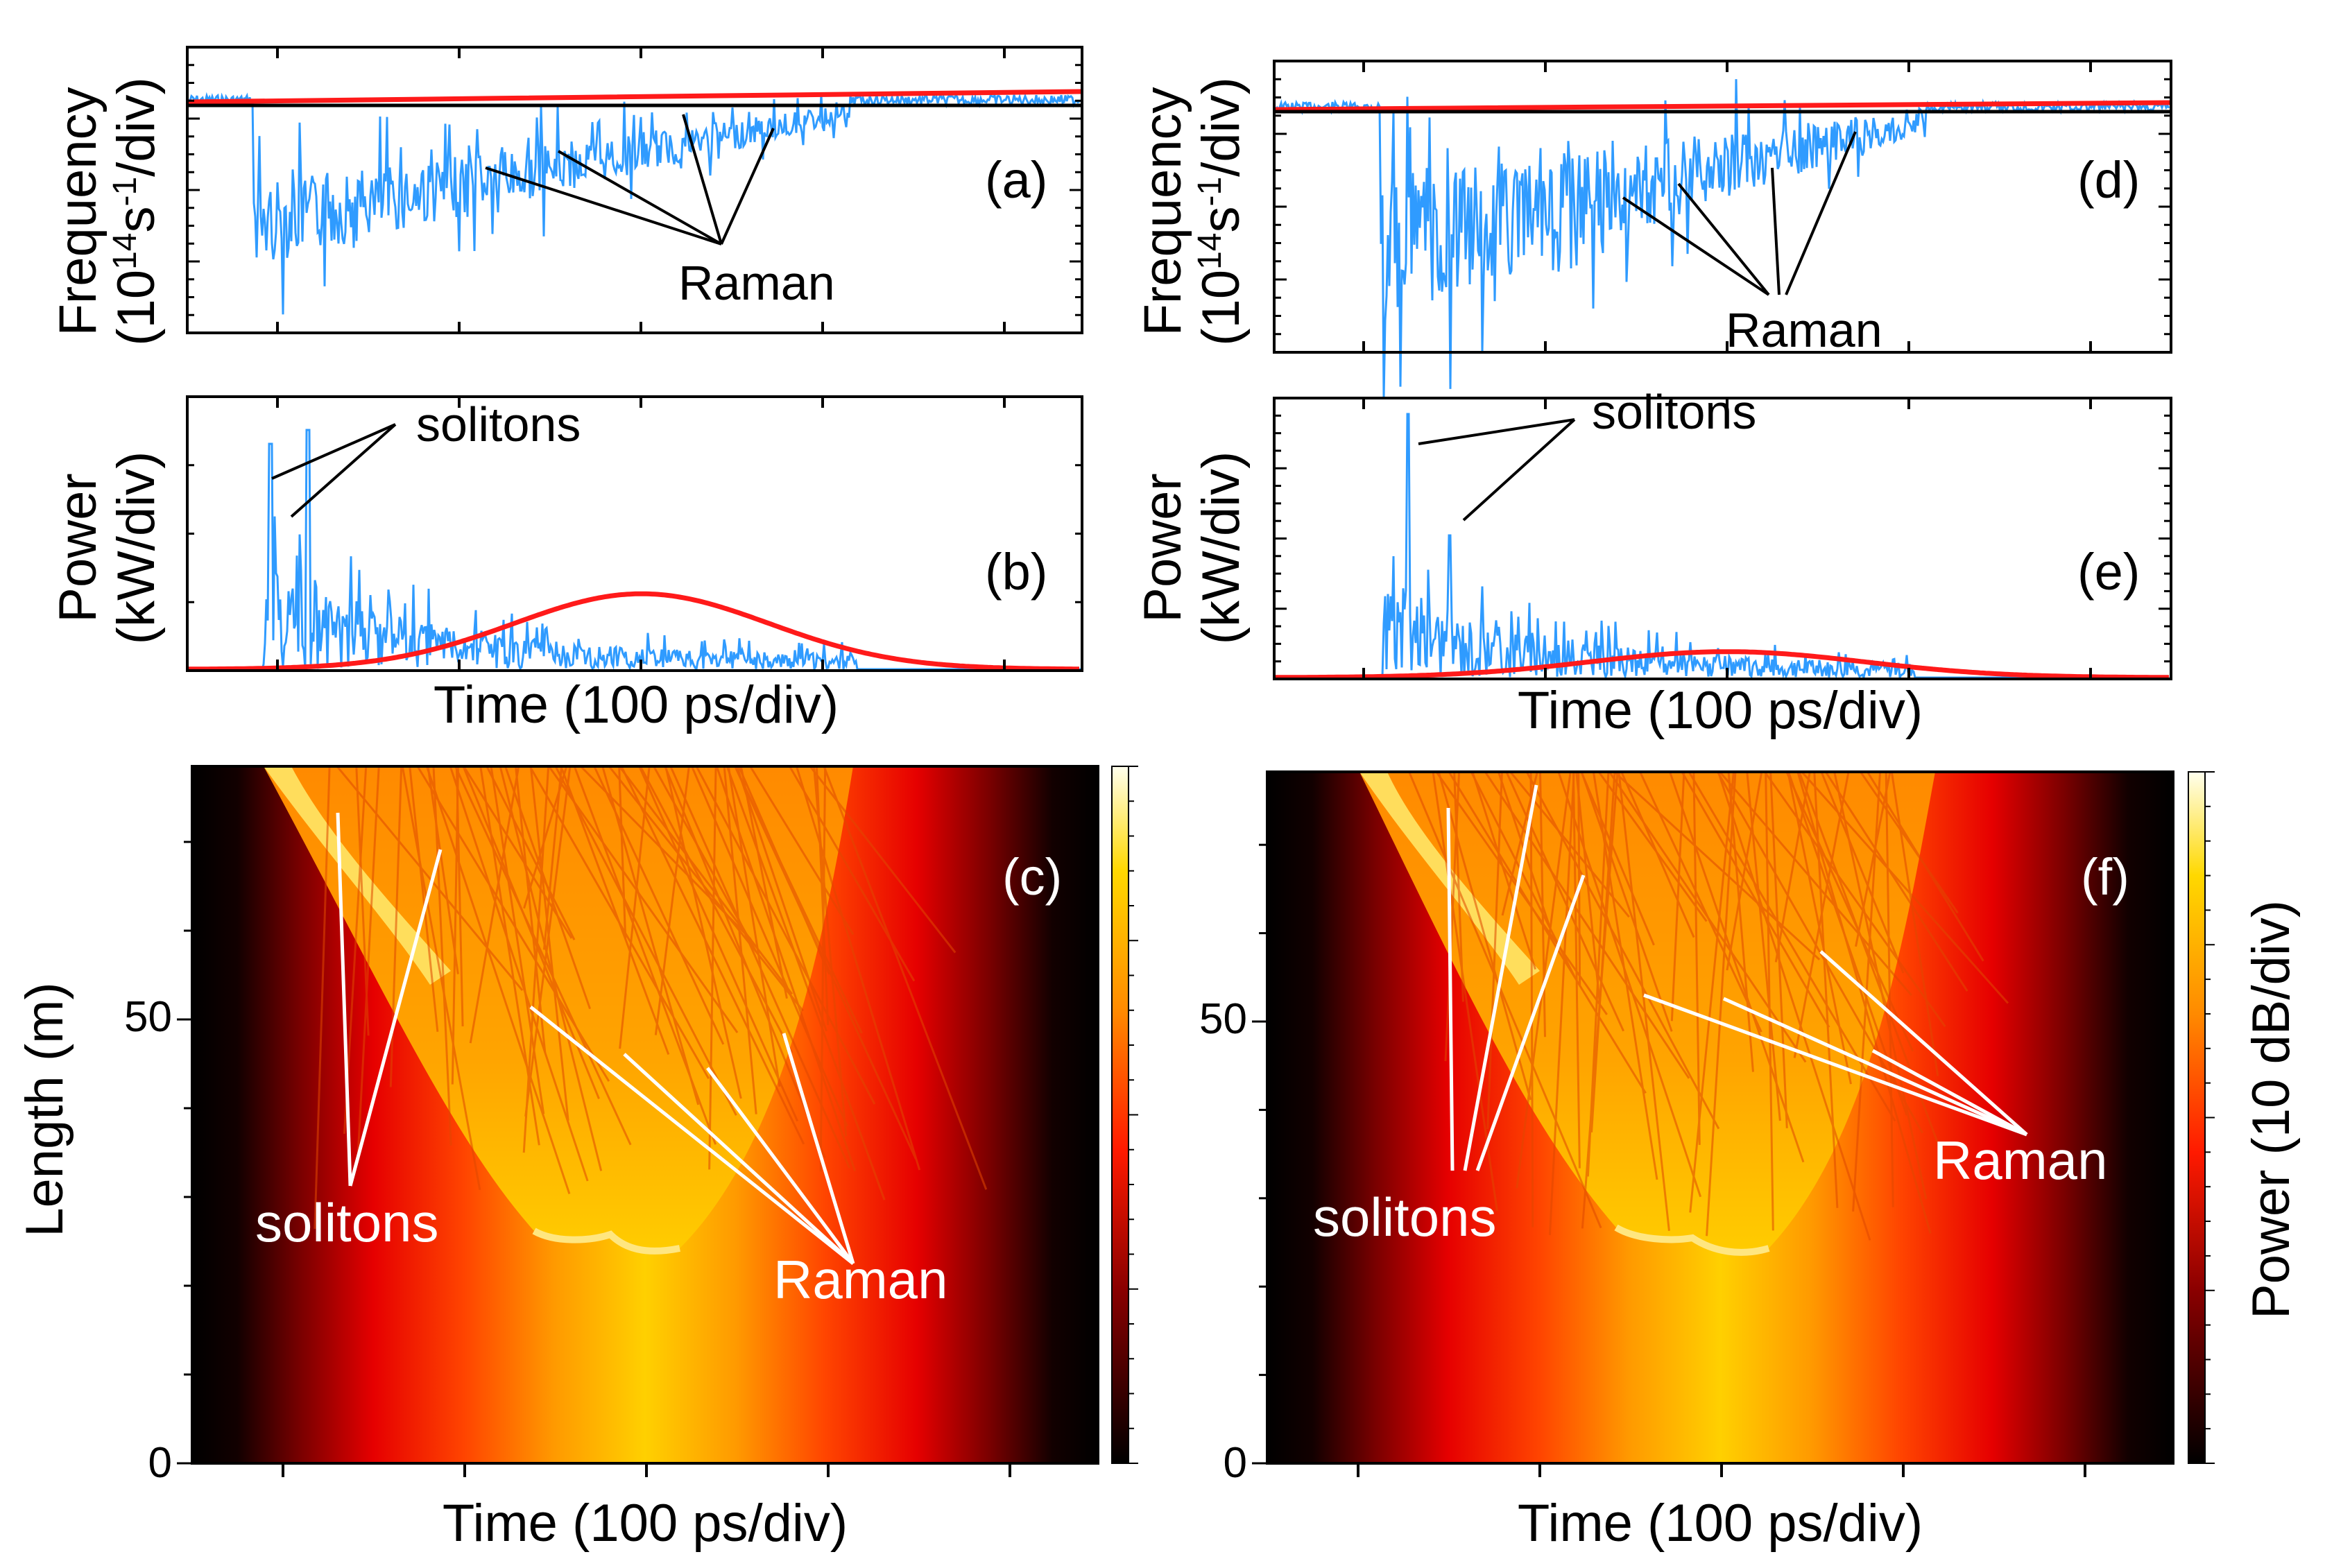  Describe the element at coordinates (635, 551) in the screenshot. I see `panel-b-power-signal` at that location.